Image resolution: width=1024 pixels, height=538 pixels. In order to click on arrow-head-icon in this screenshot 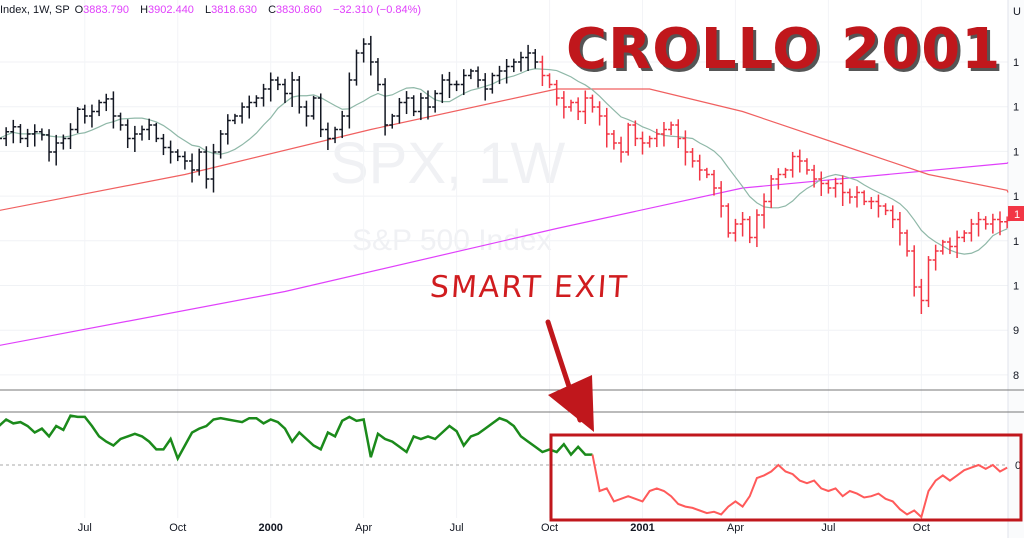, I will do `click(571, 403)`.